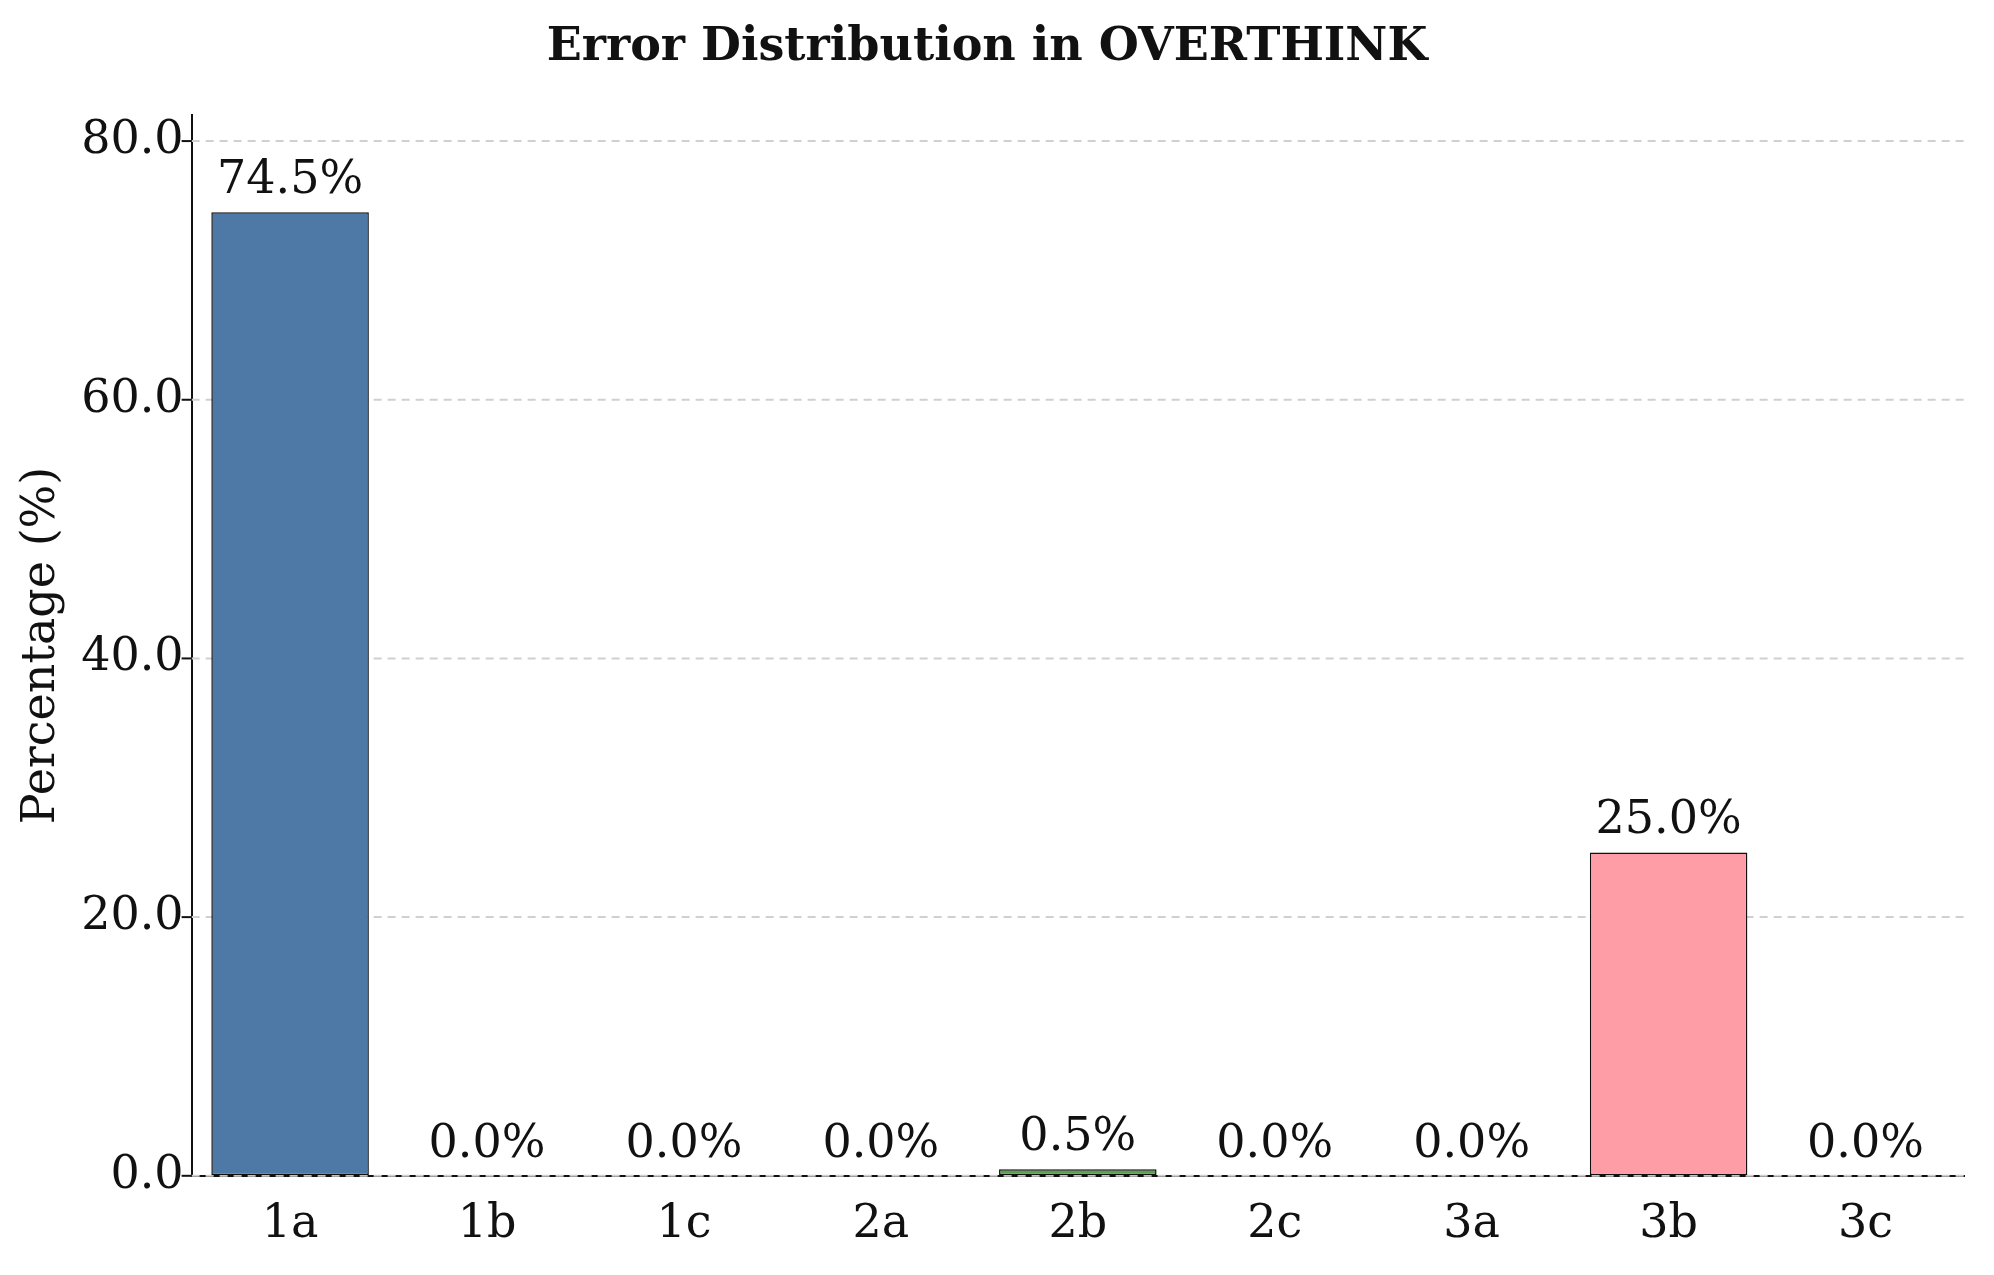 This screenshot has height=1275, width=1994. What do you see at coordinates (1472, 1221) in the screenshot?
I see `x-tick-label: 3a` at bounding box center [1472, 1221].